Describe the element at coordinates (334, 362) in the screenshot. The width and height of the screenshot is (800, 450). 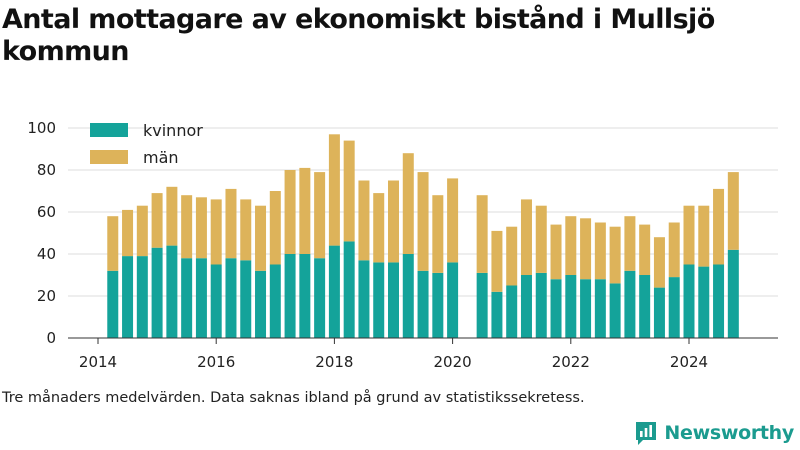
I see `x-tick-label: 2018` at that location.